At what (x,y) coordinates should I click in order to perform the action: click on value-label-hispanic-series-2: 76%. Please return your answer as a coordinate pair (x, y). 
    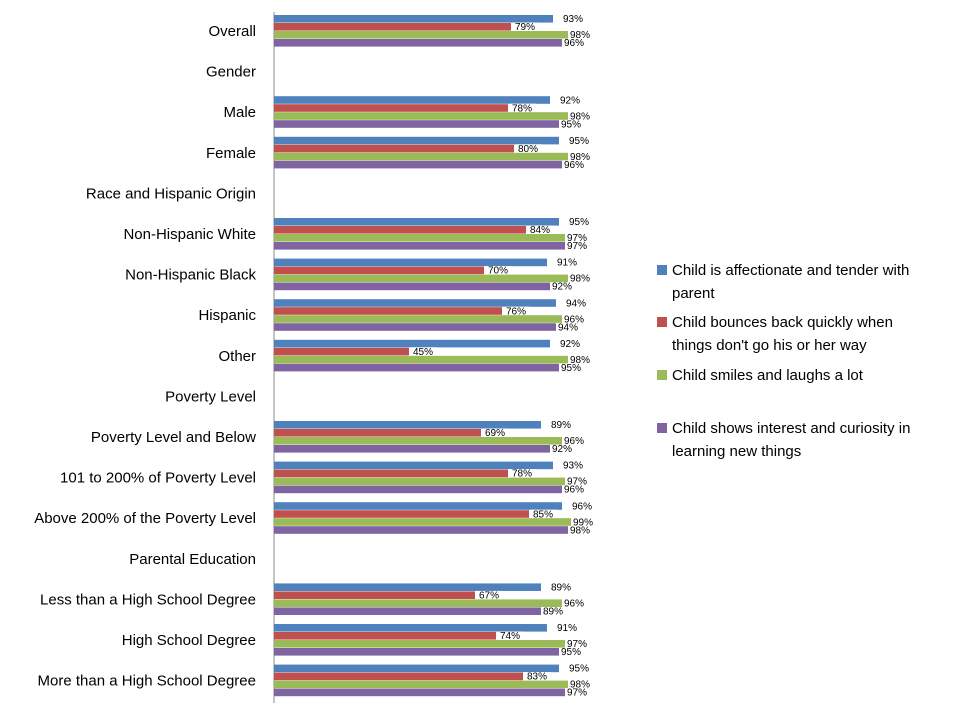
    Looking at the image, I should click on (516, 311).